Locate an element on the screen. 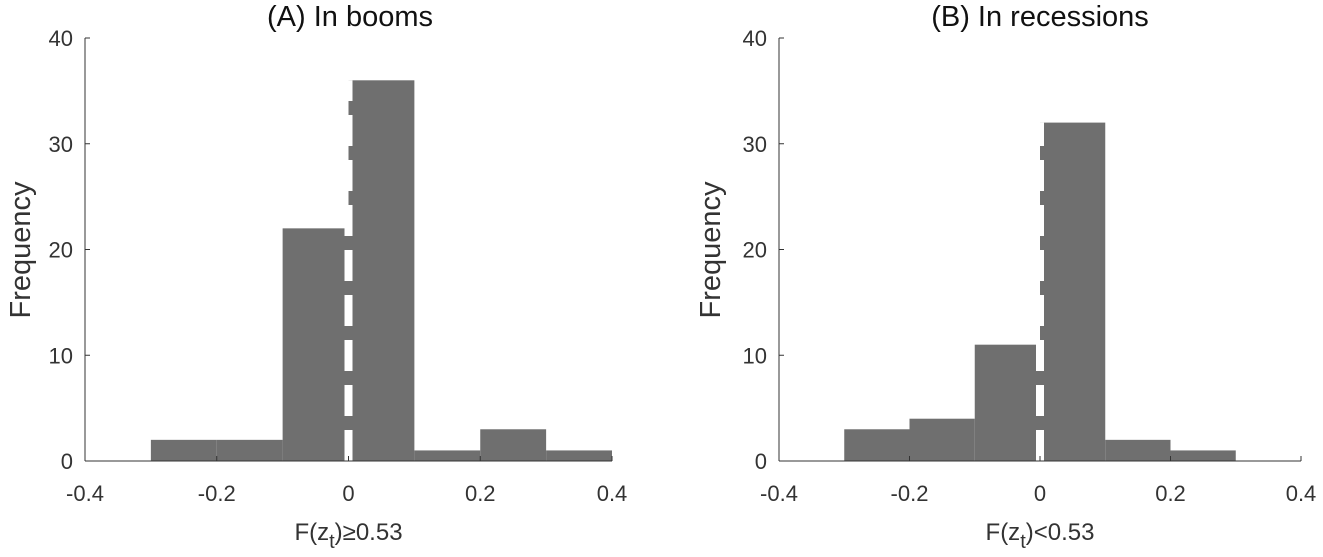  chart-title: (A) In booms is located at coordinates (350, 17).